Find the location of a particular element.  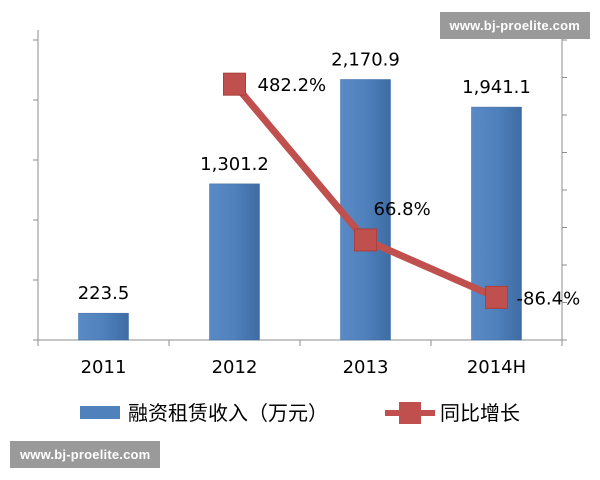

legend-bar-label: 融资租赁收入（万元） is located at coordinates (228, 413).